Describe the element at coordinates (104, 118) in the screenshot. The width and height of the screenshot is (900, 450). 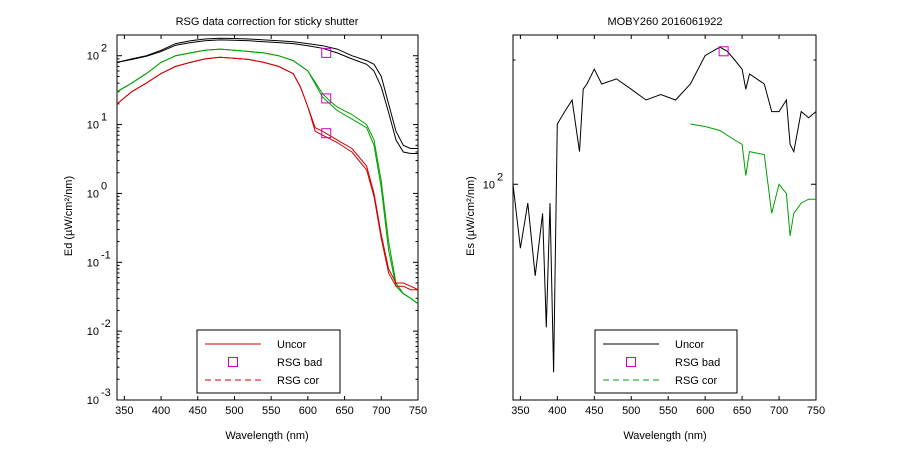
I see `y-tick-exponent: 1` at that location.